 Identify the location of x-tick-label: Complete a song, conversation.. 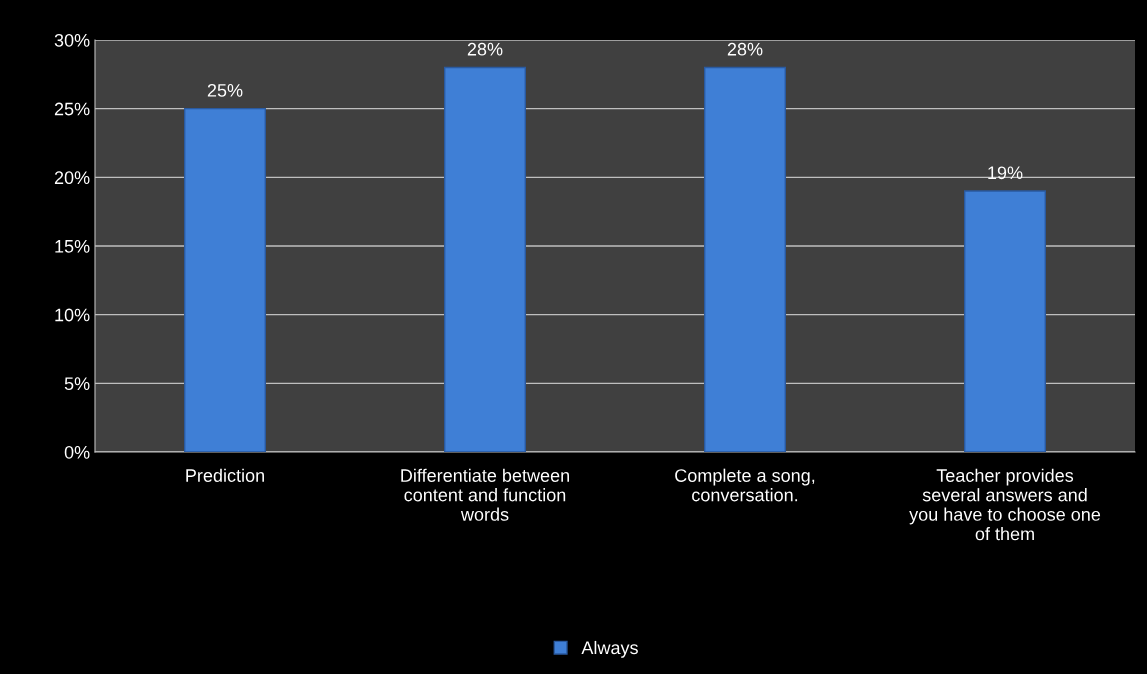
(745, 485).